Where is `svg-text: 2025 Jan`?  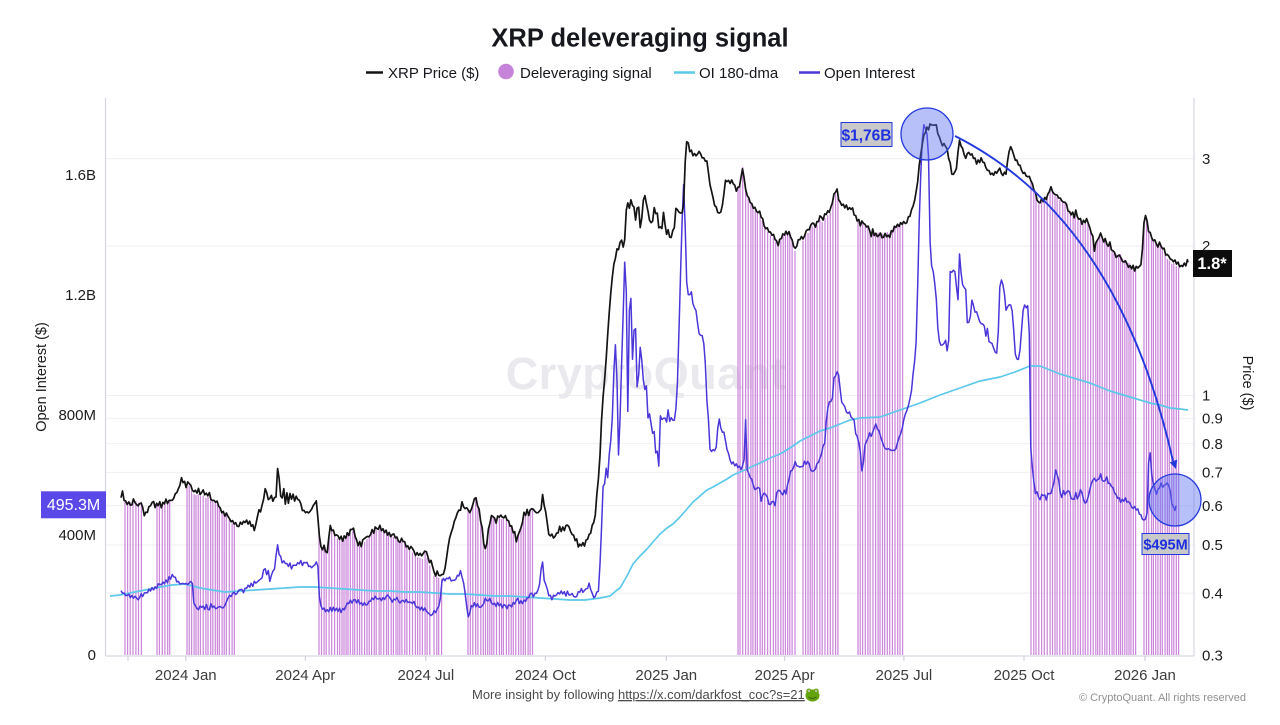 svg-text: 2025 Jan is located at coordinates (666, 675).